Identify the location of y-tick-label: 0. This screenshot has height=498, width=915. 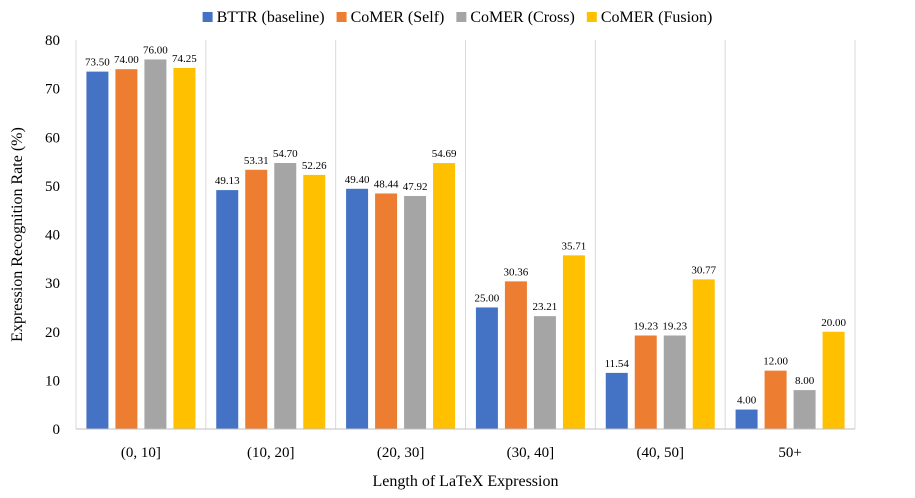
(57, 430).